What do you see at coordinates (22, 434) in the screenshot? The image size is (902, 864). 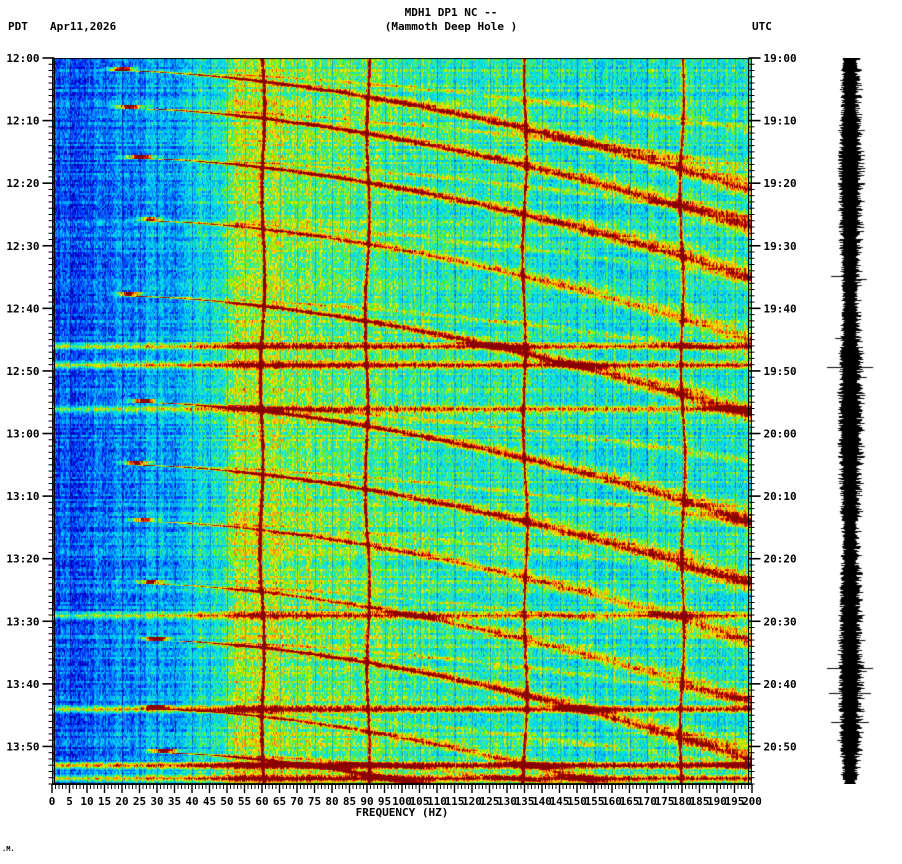 I see `time-tick-label-pdt: 13:00` at bounding box center [22, 434].